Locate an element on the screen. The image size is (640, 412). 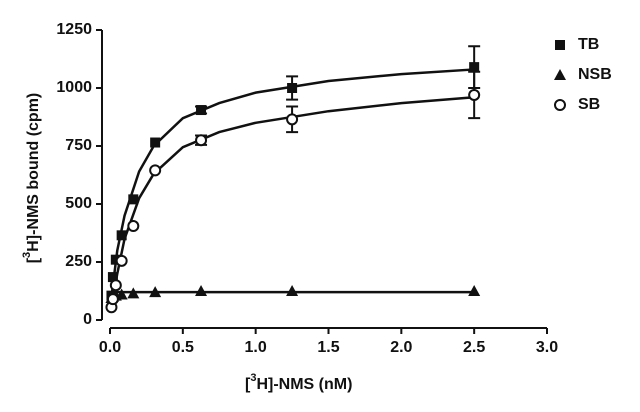
y-tick-label: 0 is located at coordinates (87, 319).